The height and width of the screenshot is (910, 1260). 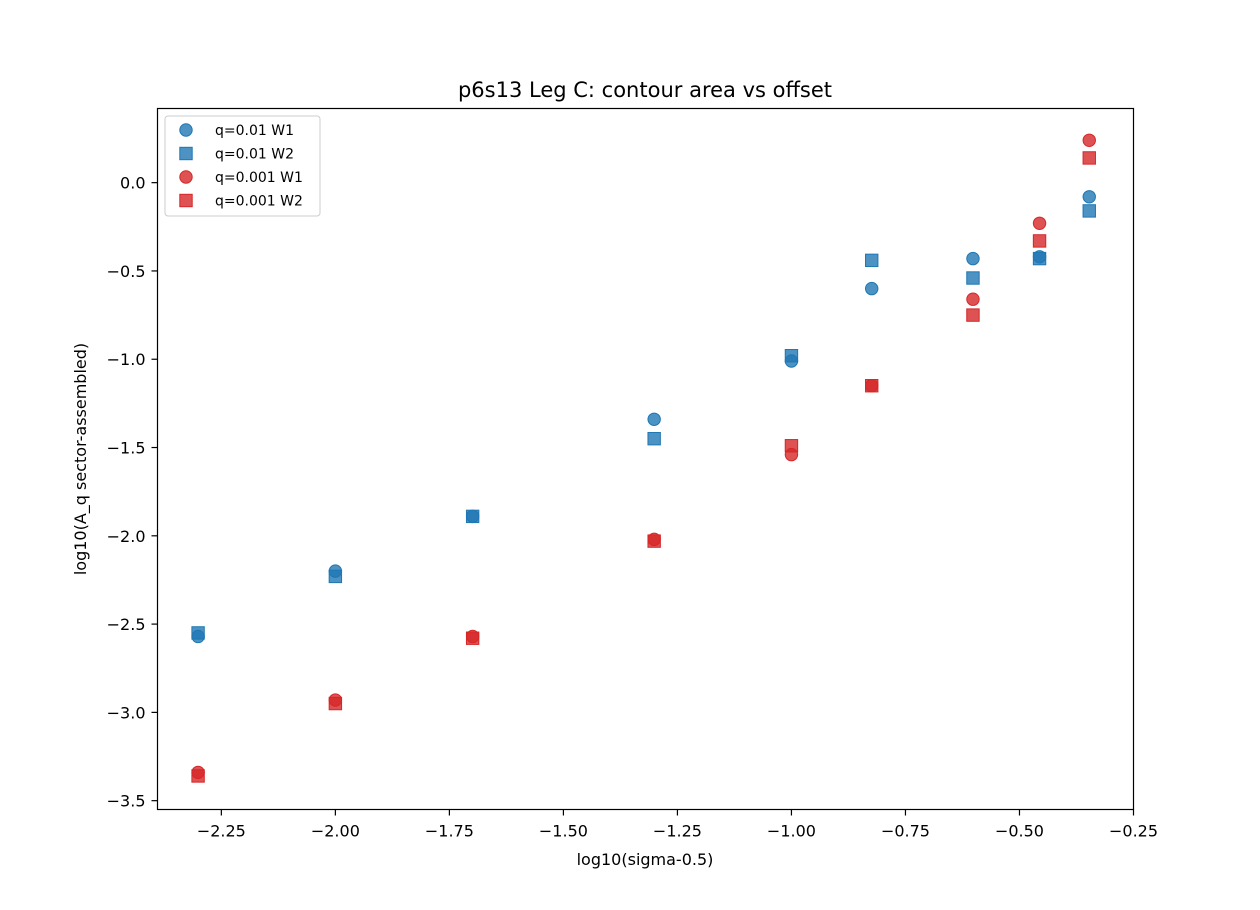 I want to click on x-tick-label: −0.75, so click(x=905, y=831).